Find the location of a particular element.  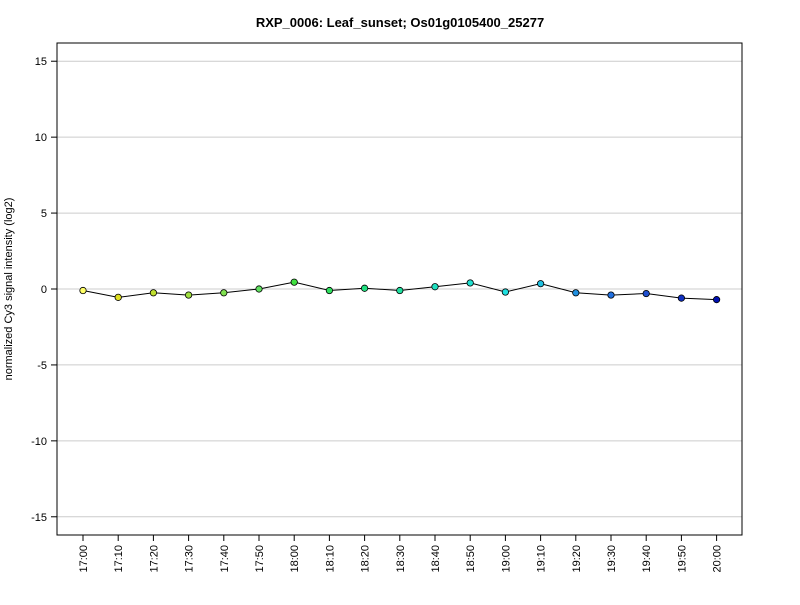

x-tick-label: 19:10 is located at coordinates (542, 559).